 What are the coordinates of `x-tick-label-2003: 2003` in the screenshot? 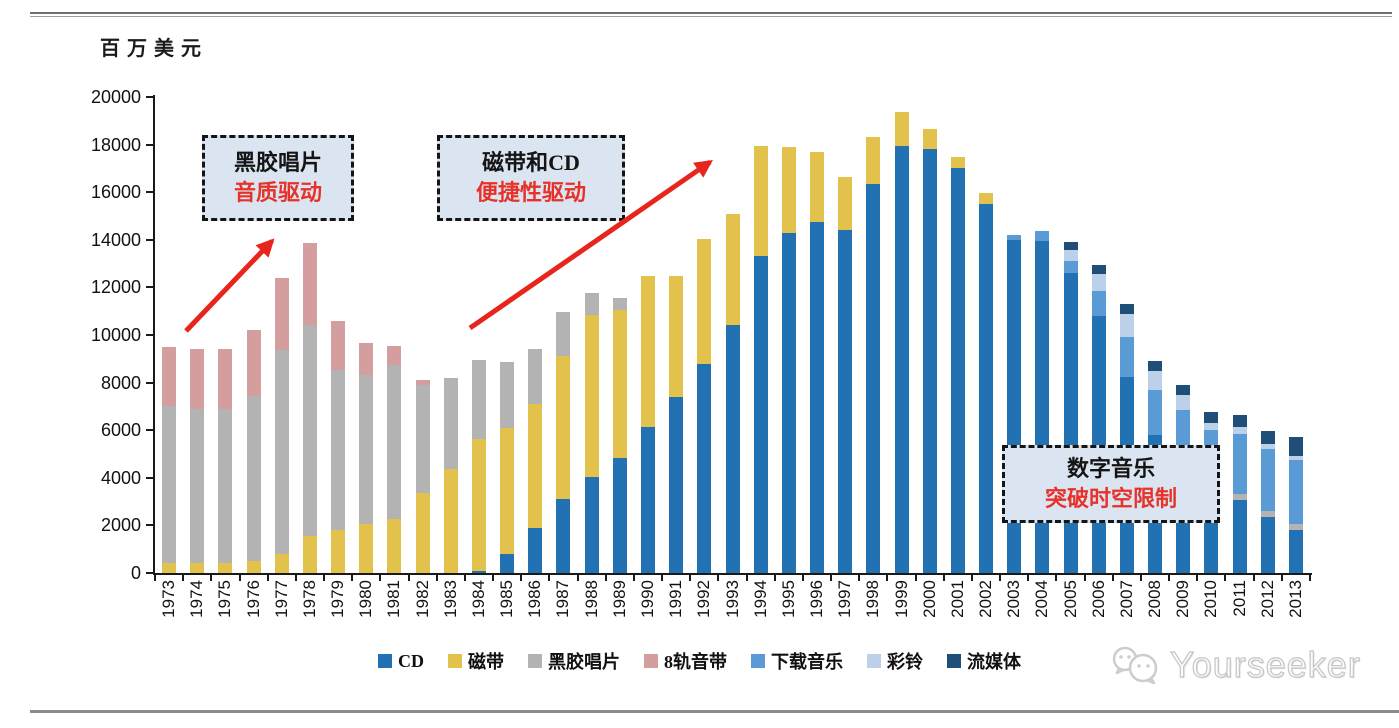 It's located at (1014, 599).